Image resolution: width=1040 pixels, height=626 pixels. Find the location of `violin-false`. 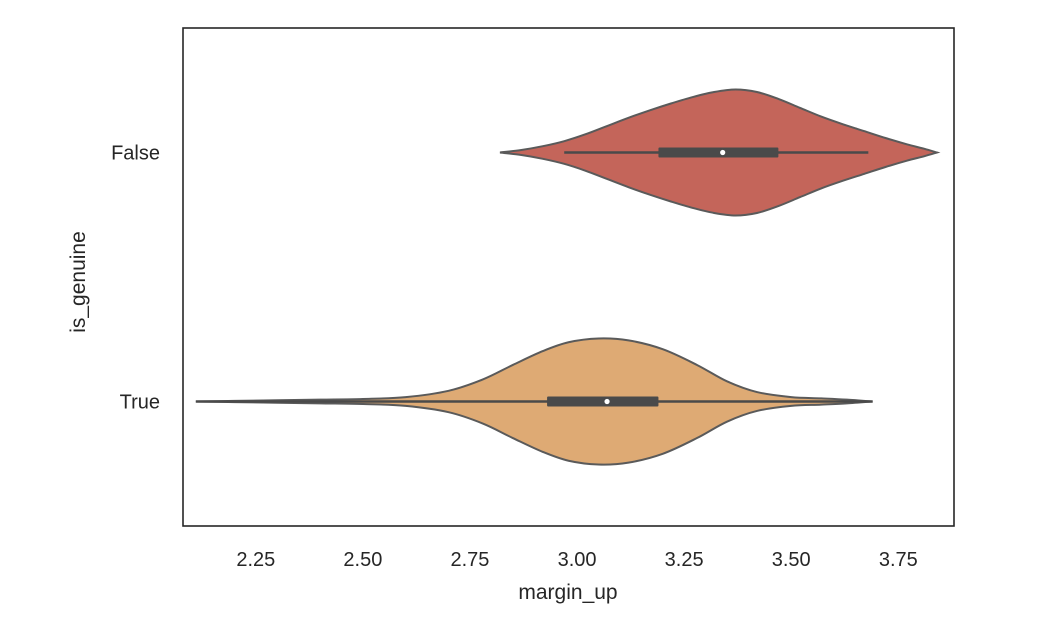

violin-false is located at coordinates (720, 152).